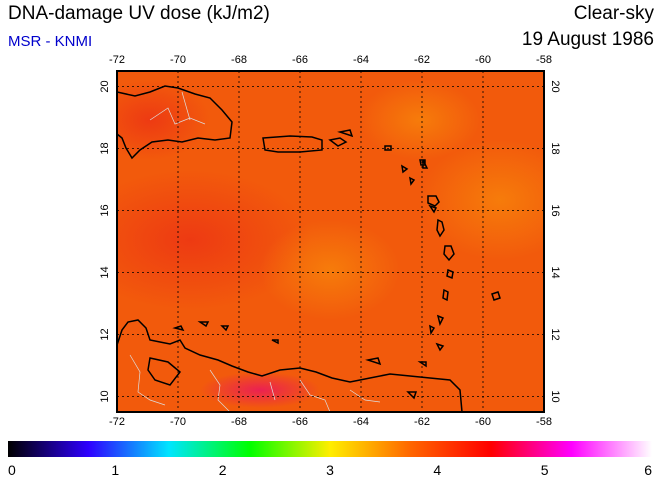  Describe the element at coordinates (115, 470) in the screenshot. I see `colorbar-tick-label: 1` at that location.